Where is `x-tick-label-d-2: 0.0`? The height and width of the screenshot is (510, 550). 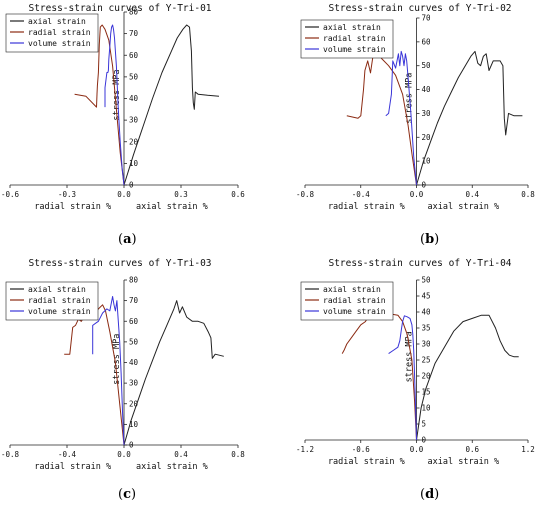 x-tick-label-d-2: 0.0 is located at coordinates (417, 449).